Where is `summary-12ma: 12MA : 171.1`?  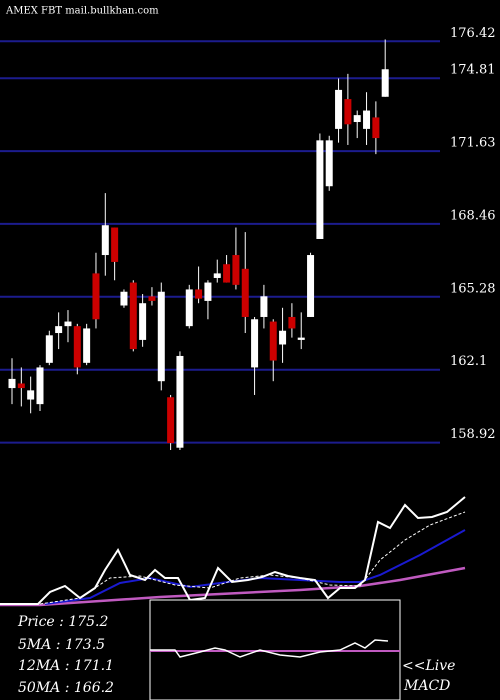
summary-12ma: 12MA : 171.1 is located at coordinates (66, 666).